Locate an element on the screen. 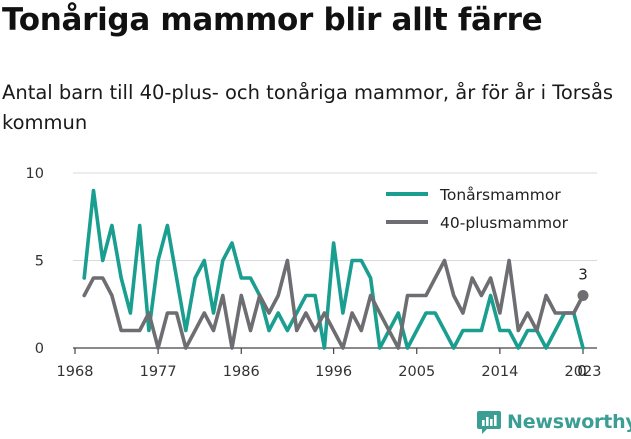 The height and width of the screenshot is (439, 631). x-tick-label: 1996 is located at coordinates (333, 372).